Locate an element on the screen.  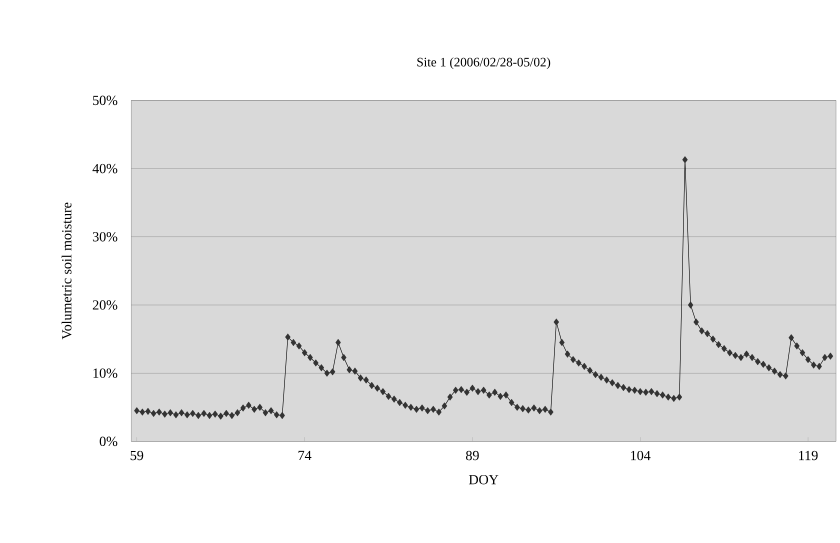
y-tick-label: 40% is located at coordinates (105, 169).